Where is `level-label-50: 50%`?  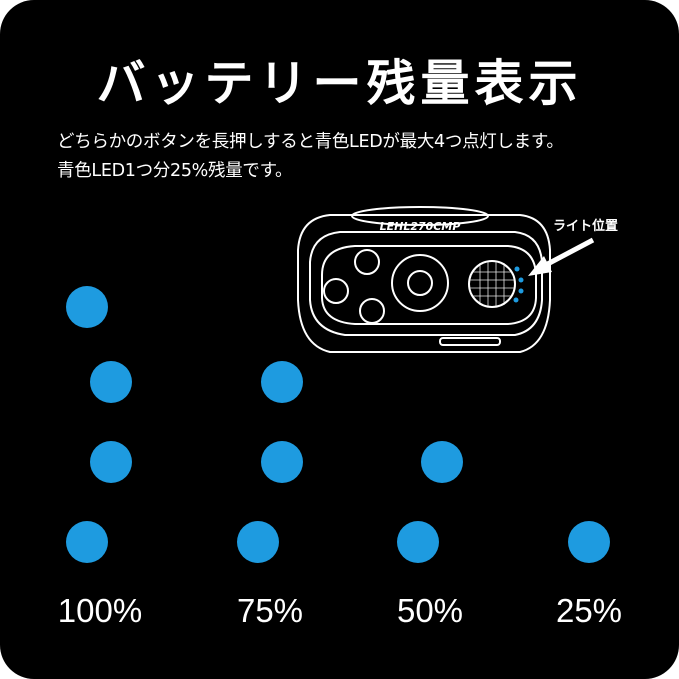 level-label-50: 50% is located at coordinates (430, 610).